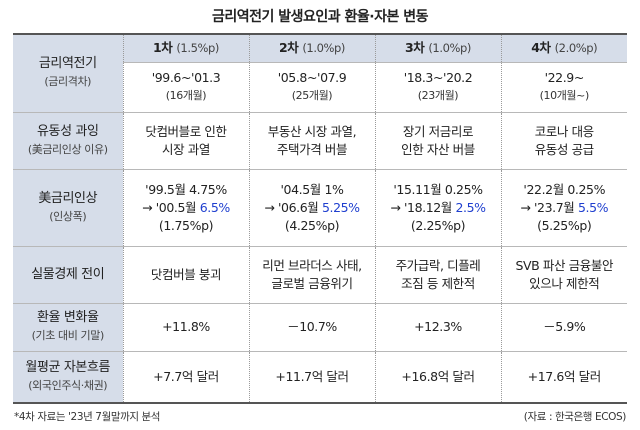 The height and width of the screenshot is (430, 640). I want to click on spillover-cell-2: 리먼 브라더스 사태, 글로벌 금융위기, so click(312, 274).